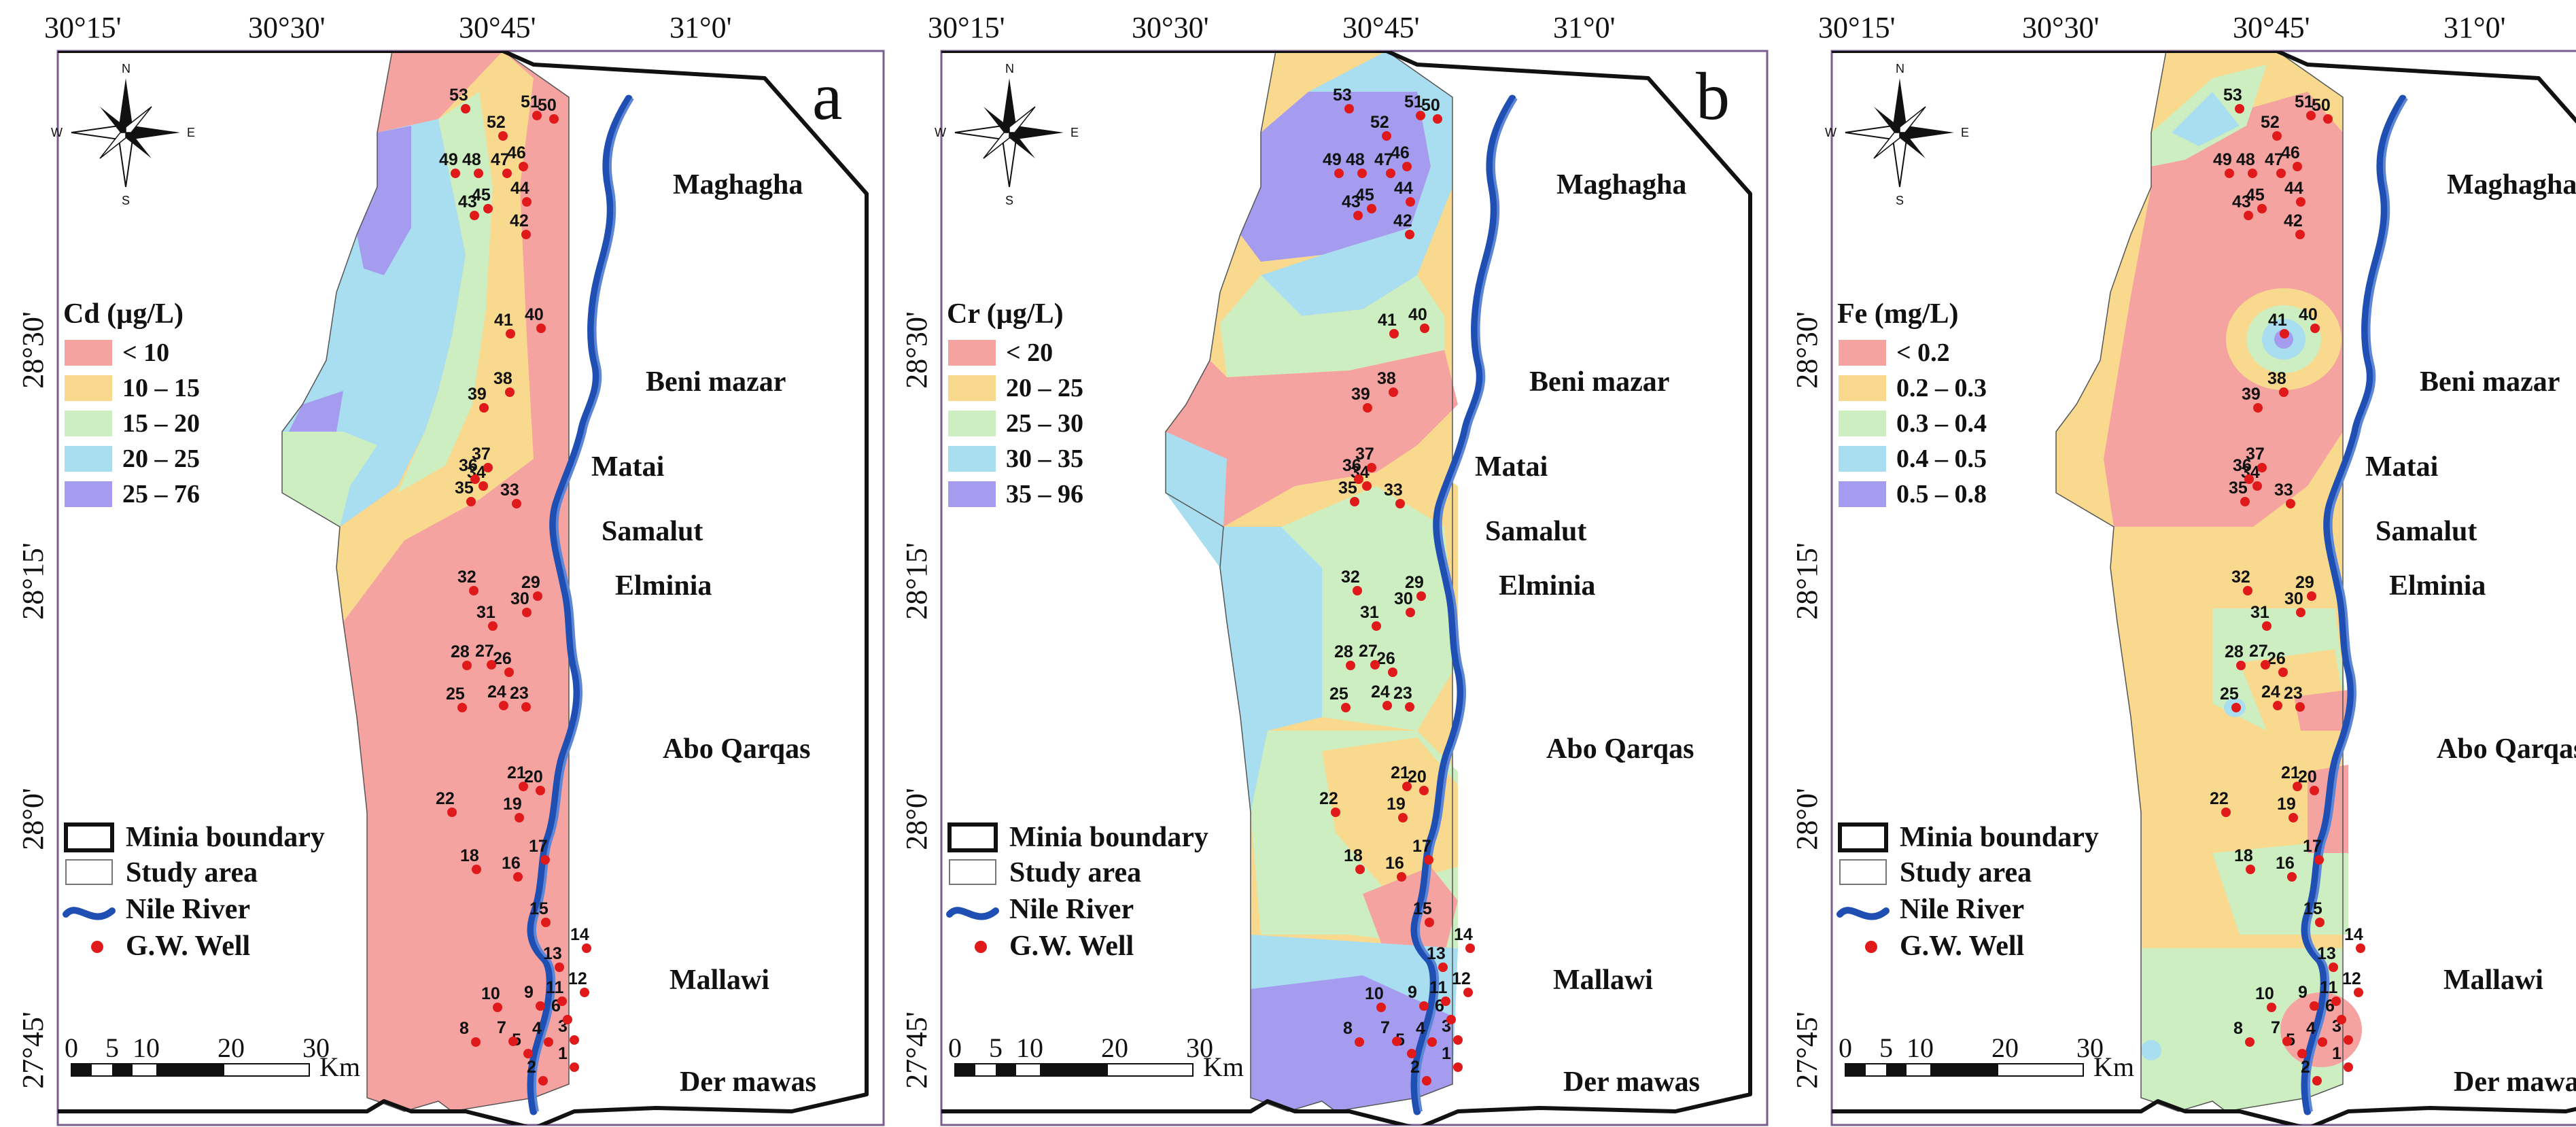 This screenshot has width=2576, height=1127. What do you see at coordinates (1807, 581) in the screenshot?
I see `latitude-tick-label: 28°15'` at bounding box center [1807, 581].